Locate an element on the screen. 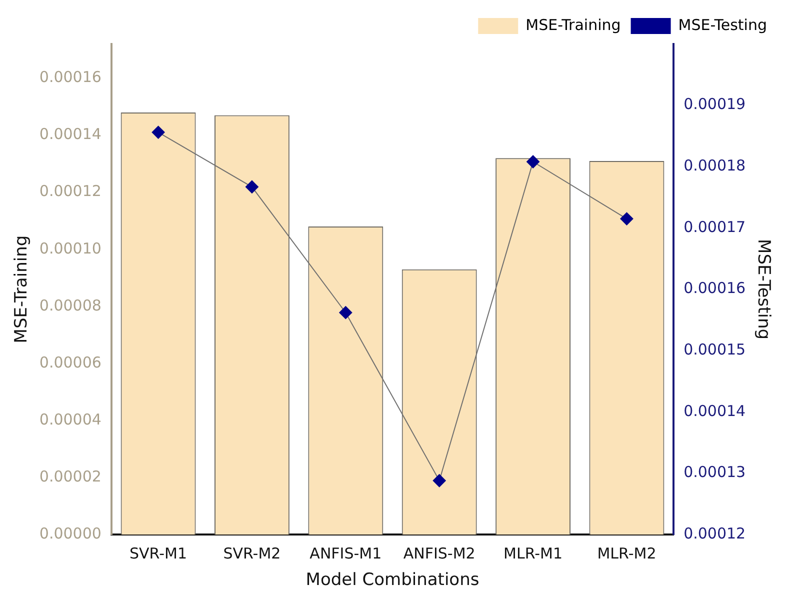 This screenshot has height=603, width=795. y2-tick-label: 0.00016 is located at coordinates (715, 288).